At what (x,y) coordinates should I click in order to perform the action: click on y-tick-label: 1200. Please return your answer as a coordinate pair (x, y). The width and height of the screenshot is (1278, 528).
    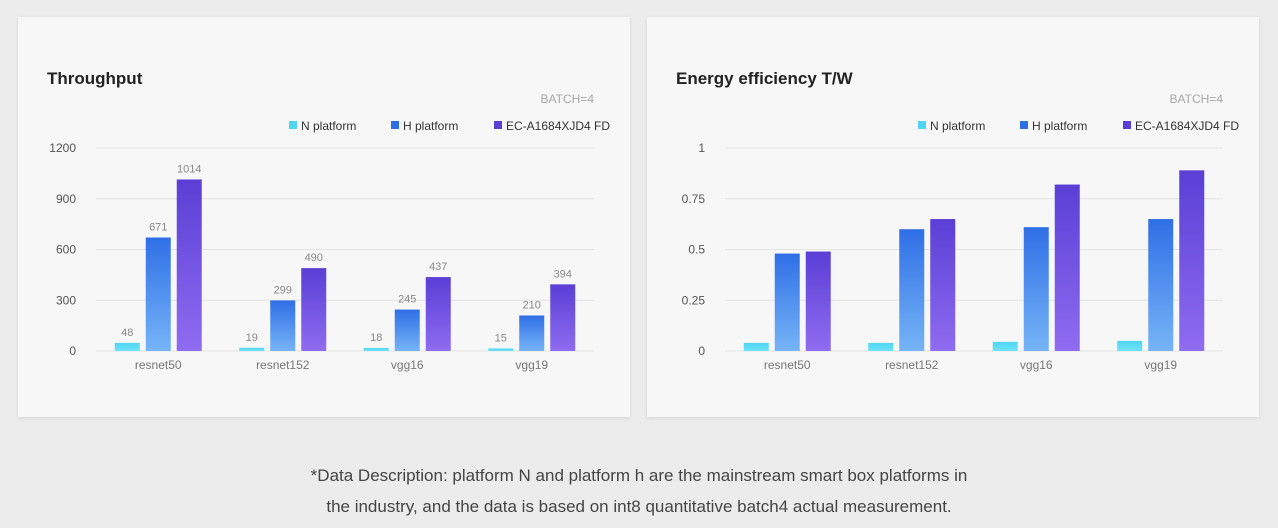
    Looking at the image, I should click on (62, 148).